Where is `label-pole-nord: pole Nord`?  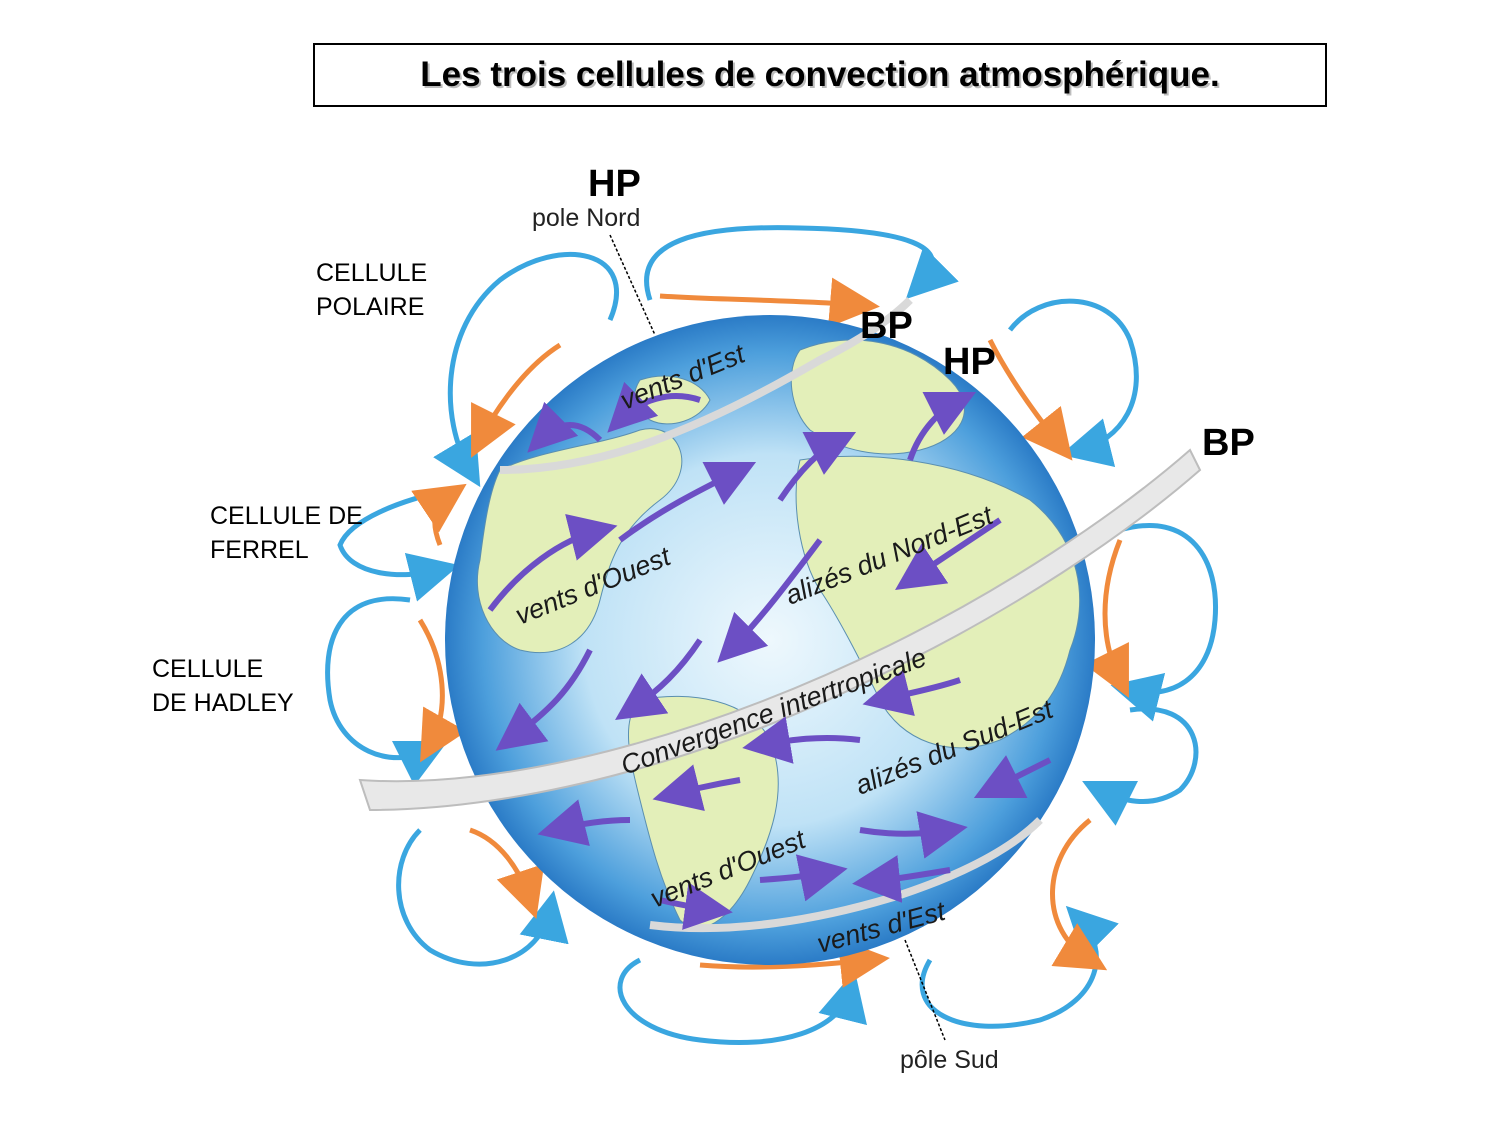 label-pole-nord: pole Nord is located at coordinates (586, 218).